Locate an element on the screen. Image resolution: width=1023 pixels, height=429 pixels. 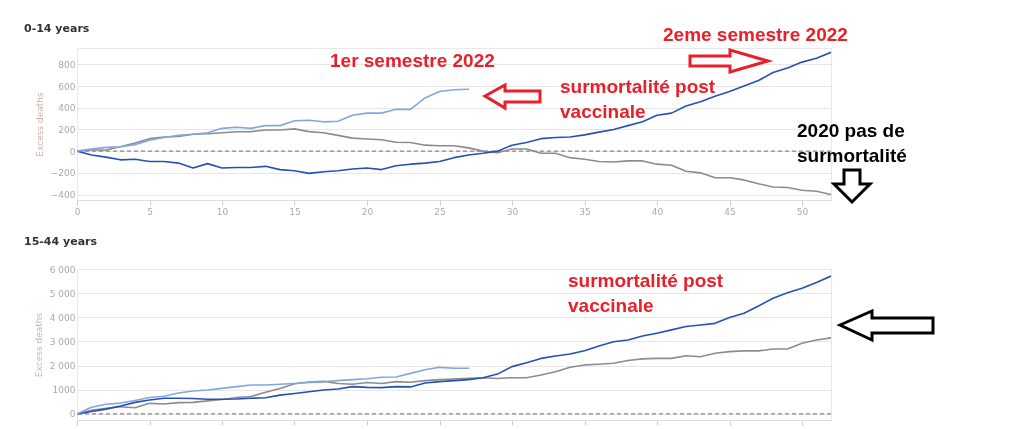
chart-title: 0-14 years is located at coordinates (57, 28).